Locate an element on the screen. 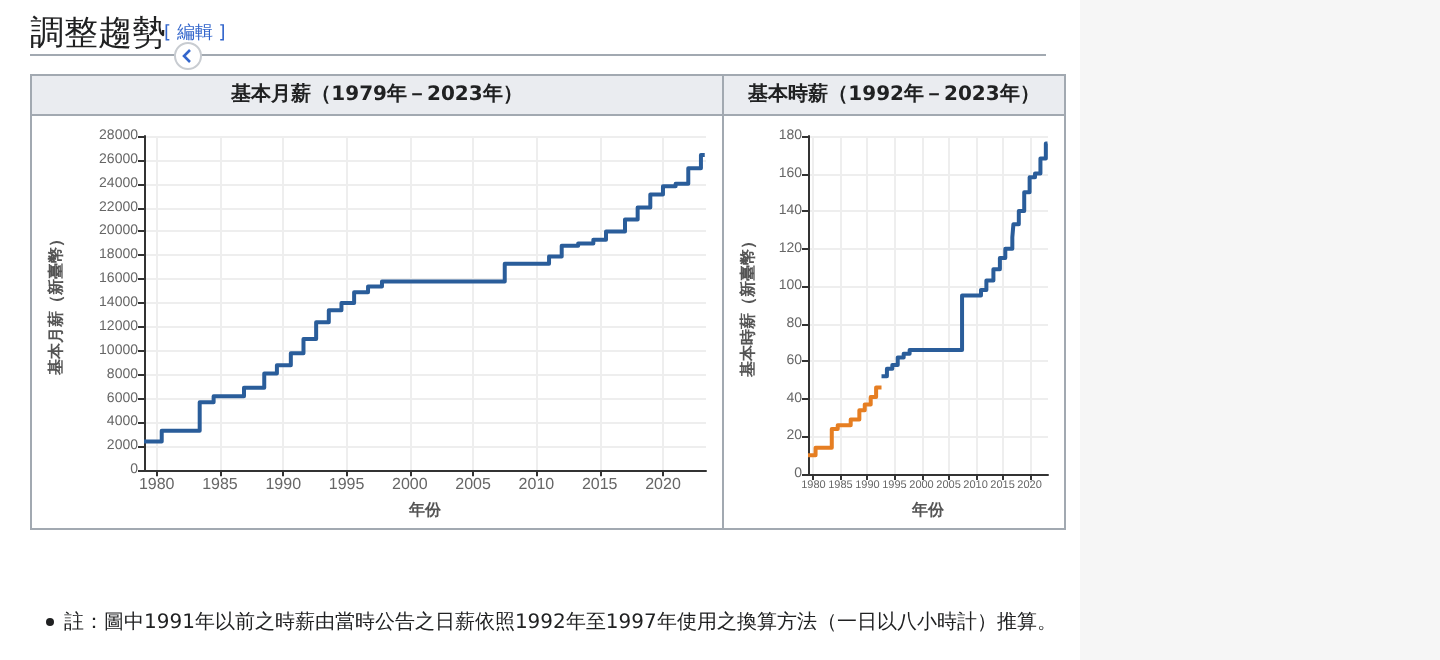 The image size is (1440, 660). x-tick-label: 2015 is located at coordinates (600, 484).